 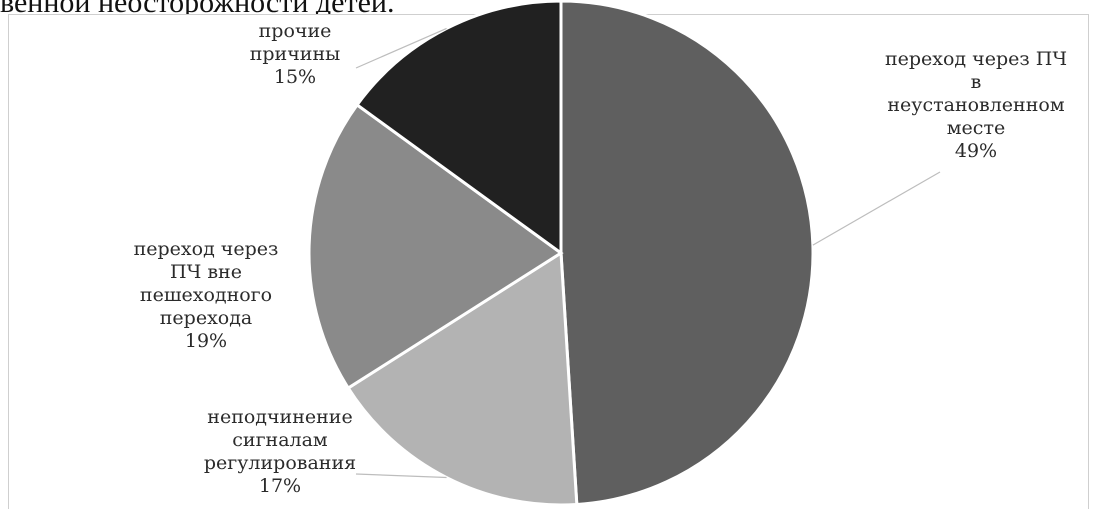 I want to click on slice-label-line: в, so click(x=976, y=82).